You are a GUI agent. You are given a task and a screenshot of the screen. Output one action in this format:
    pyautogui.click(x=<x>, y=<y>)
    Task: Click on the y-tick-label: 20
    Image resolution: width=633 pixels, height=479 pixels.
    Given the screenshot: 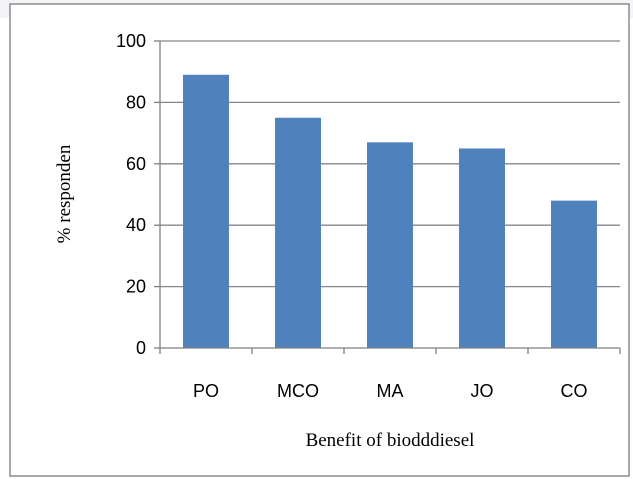 What is the action you would take?
    pyautogui.click(x=136, y=287)
    